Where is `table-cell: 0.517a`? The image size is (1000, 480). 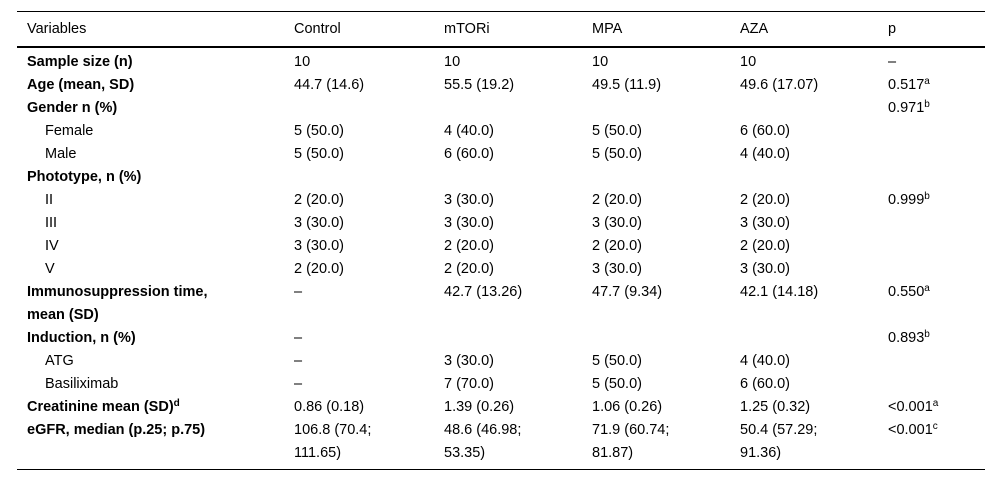 table-cell: 0.517a is located at coordinates (936, 85).